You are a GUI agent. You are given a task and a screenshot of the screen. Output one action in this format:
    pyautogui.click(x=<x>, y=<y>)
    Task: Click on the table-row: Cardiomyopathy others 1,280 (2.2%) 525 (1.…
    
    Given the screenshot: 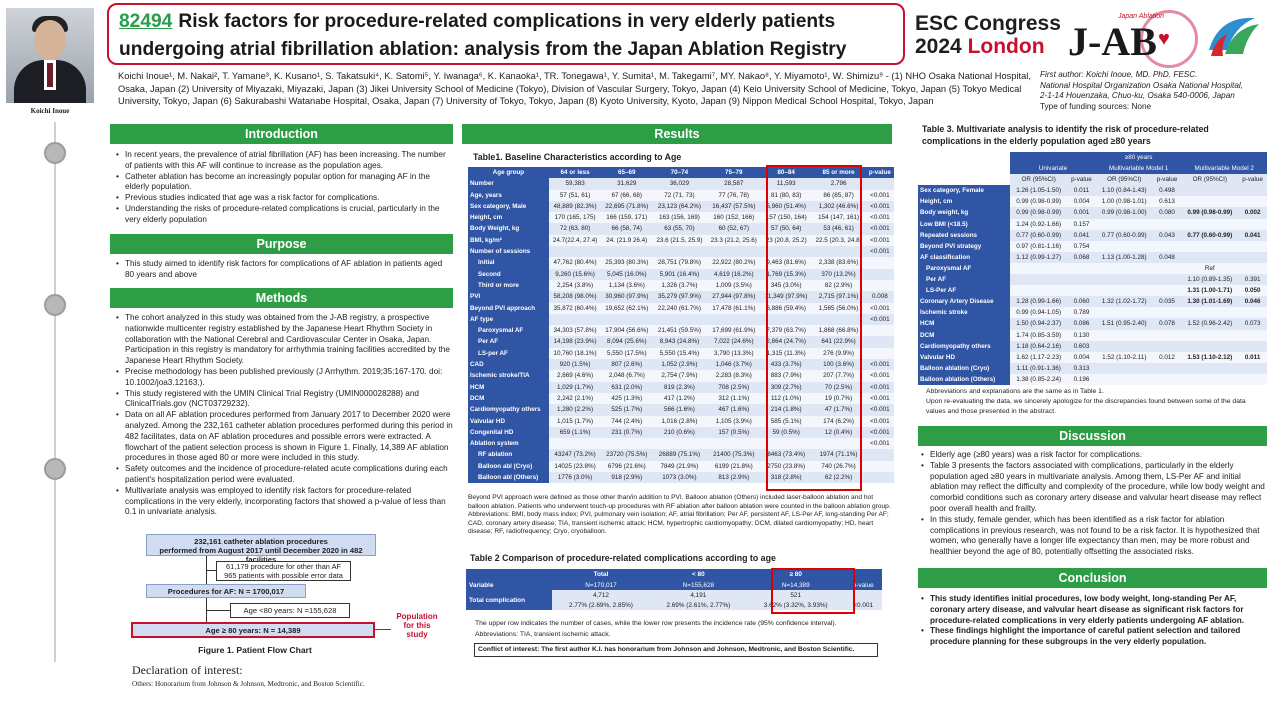 What is the action you would take?
    pyautogui.click(x=681, y=410)
    